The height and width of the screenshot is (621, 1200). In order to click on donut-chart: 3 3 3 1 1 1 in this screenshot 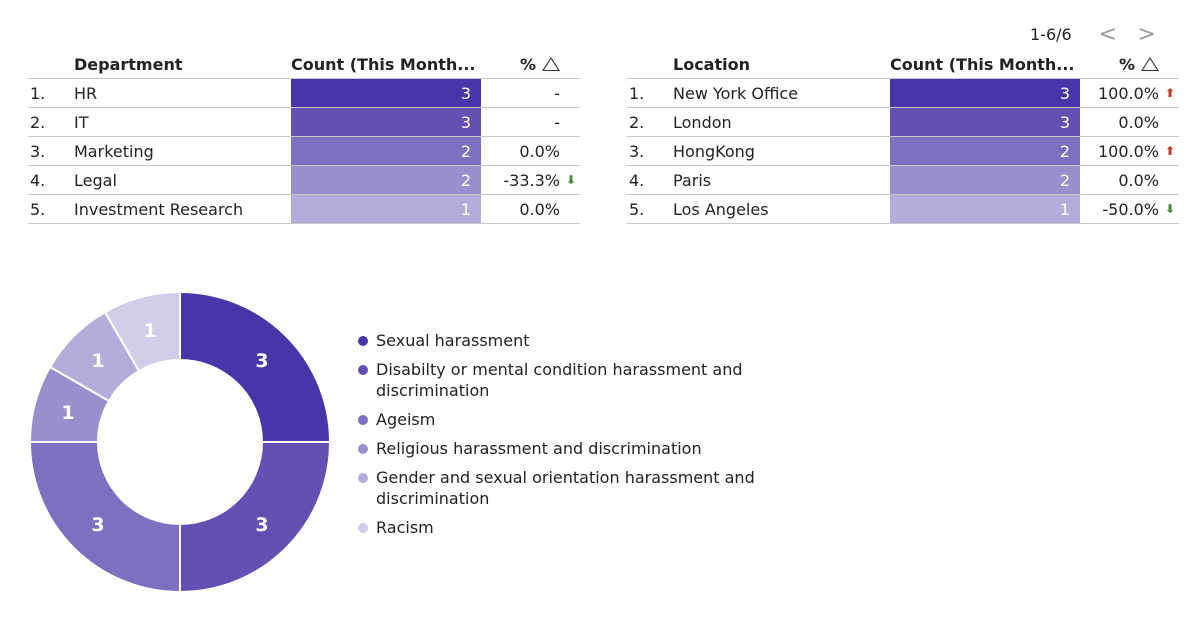, I will do `click(180, 442)`.